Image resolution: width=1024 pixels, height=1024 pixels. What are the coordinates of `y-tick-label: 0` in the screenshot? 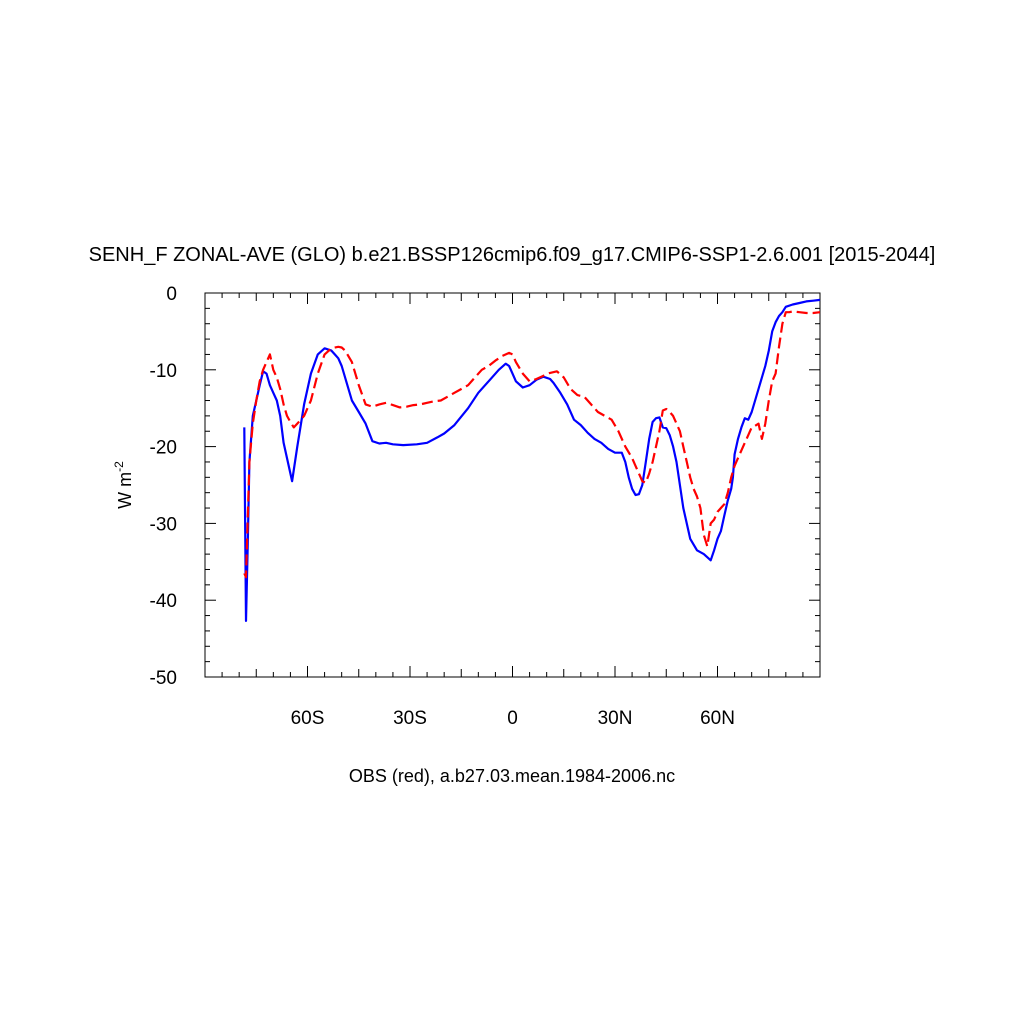 It's located at (171, 294).